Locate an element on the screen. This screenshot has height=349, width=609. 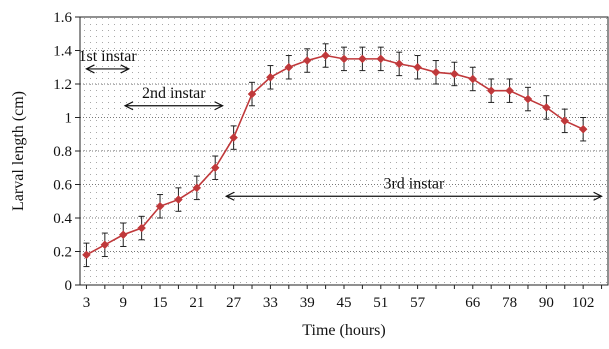
instar-arrow: 2nd instar is located at coordinates (173, 98).